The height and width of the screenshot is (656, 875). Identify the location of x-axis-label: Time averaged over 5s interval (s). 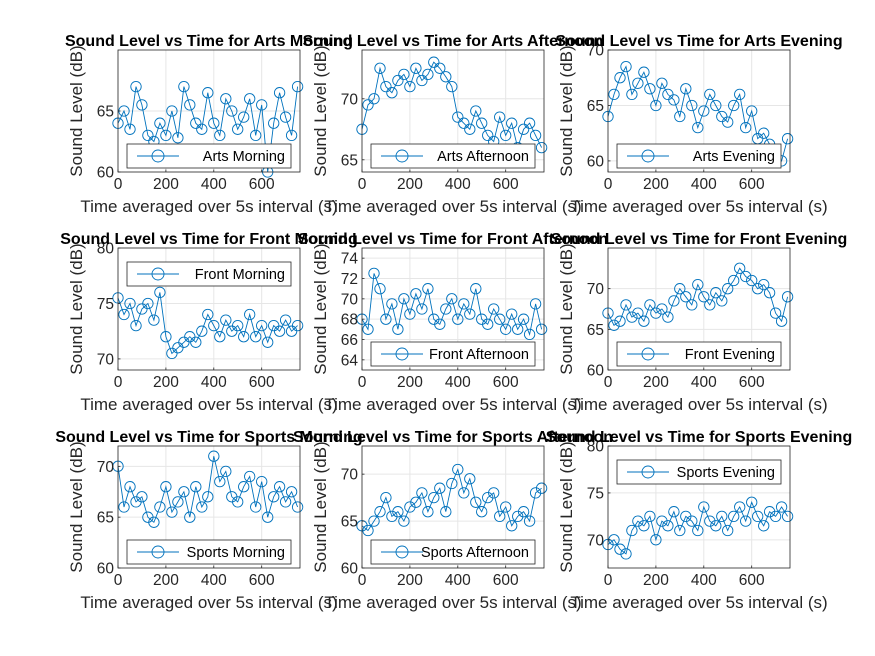
(208, 206).